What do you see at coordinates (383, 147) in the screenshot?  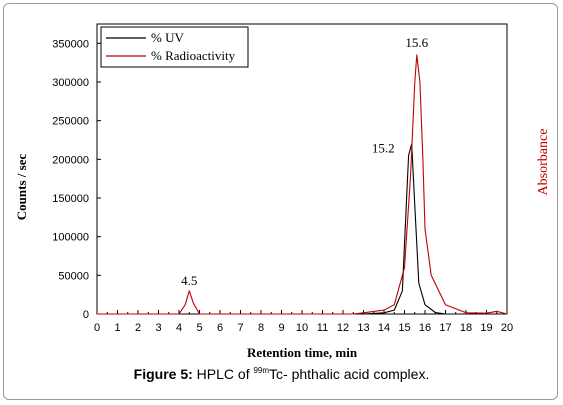 I see `peak-label: 15.2` at bounding box center [383, 147].